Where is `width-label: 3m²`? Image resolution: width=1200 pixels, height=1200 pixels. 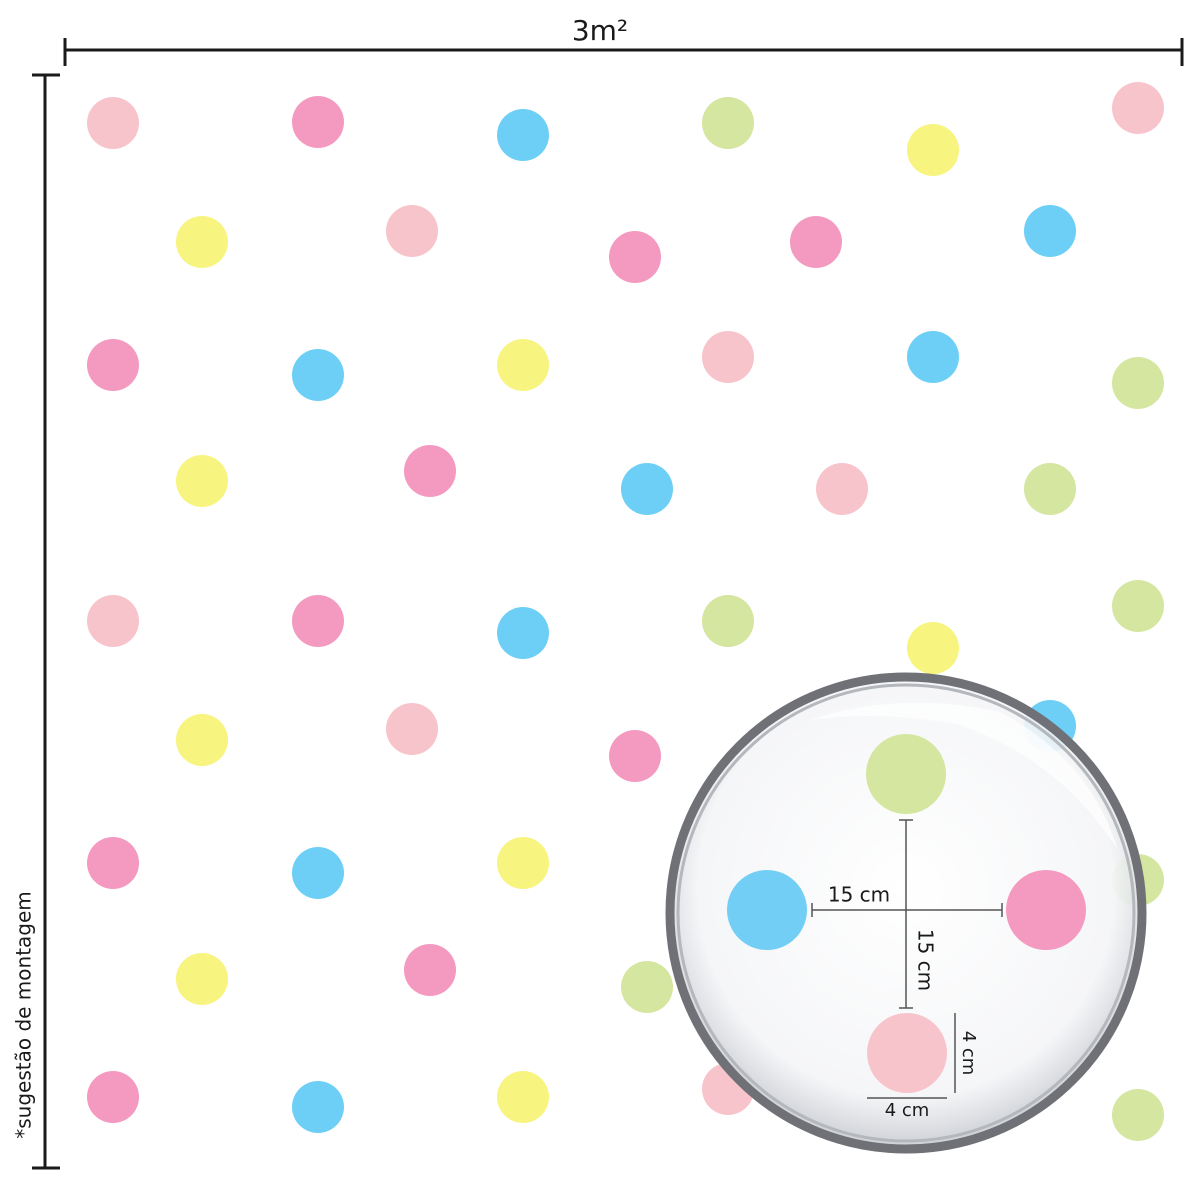 width-label: 3m² is located at coordinates (600, 30).